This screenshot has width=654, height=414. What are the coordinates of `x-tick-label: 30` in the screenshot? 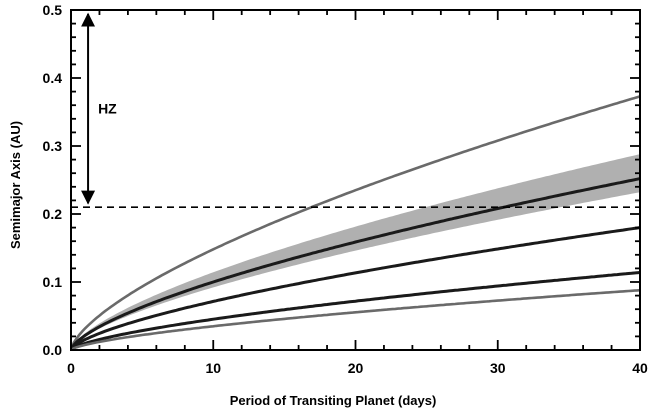 It's located at (498, 368).